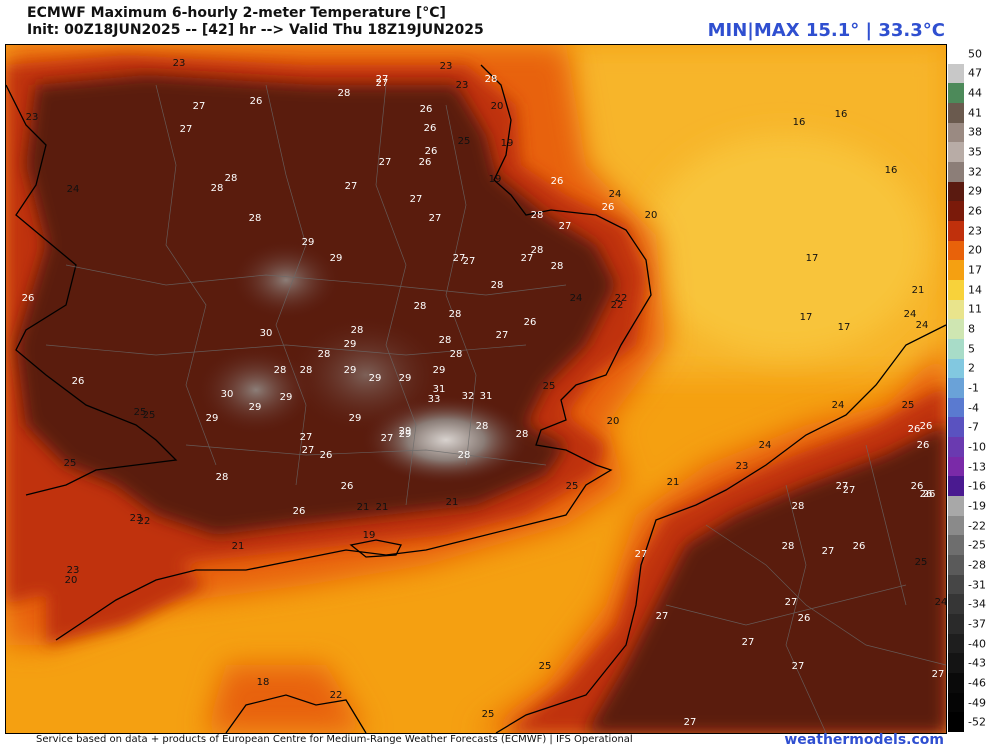  I want to click on scale-label: -1, so click(973, 388).